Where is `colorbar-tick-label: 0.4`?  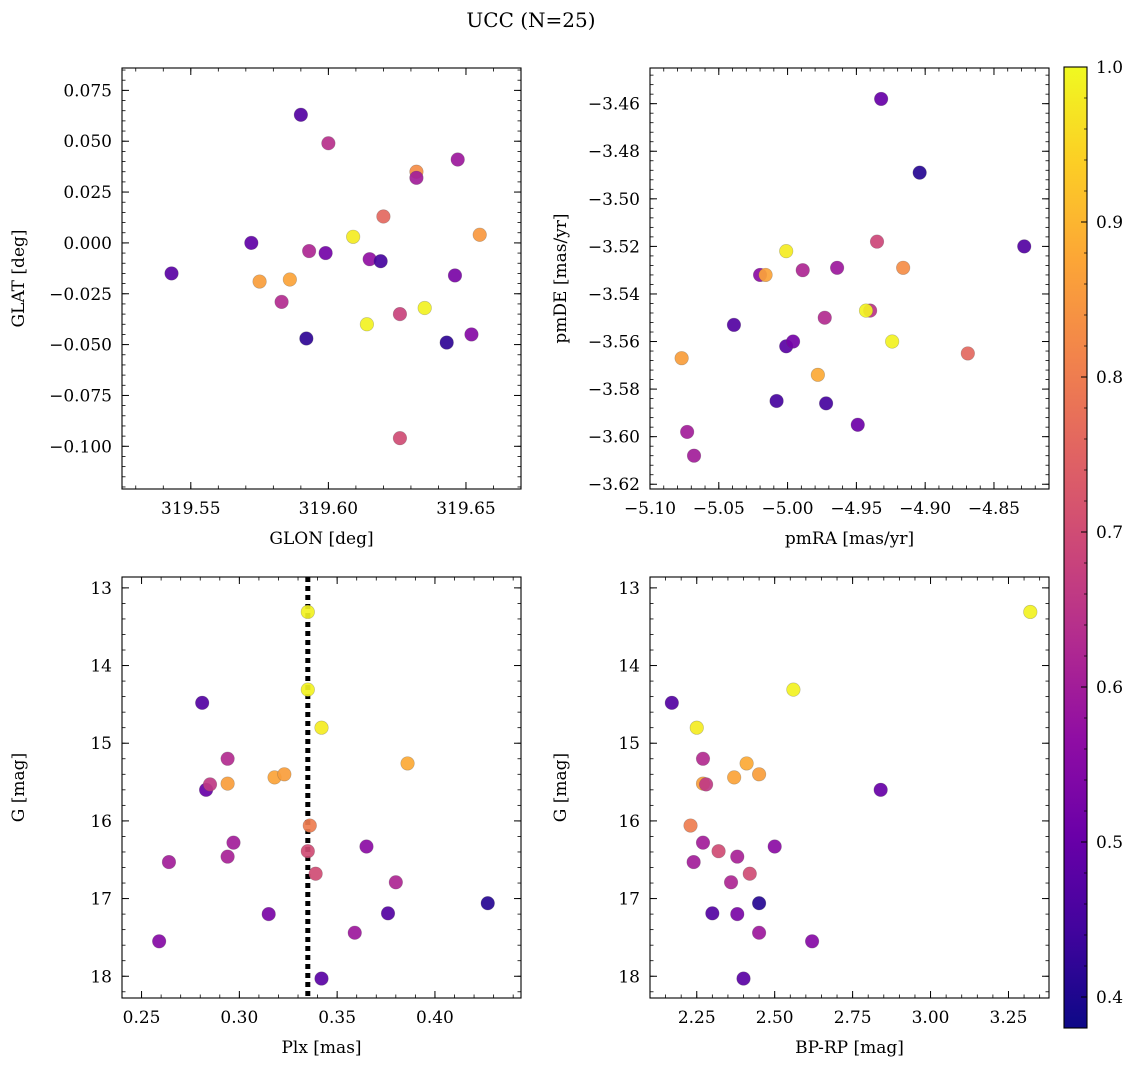 colorbar-tick-label: 0.4 is located at coordinates (1109, 998).